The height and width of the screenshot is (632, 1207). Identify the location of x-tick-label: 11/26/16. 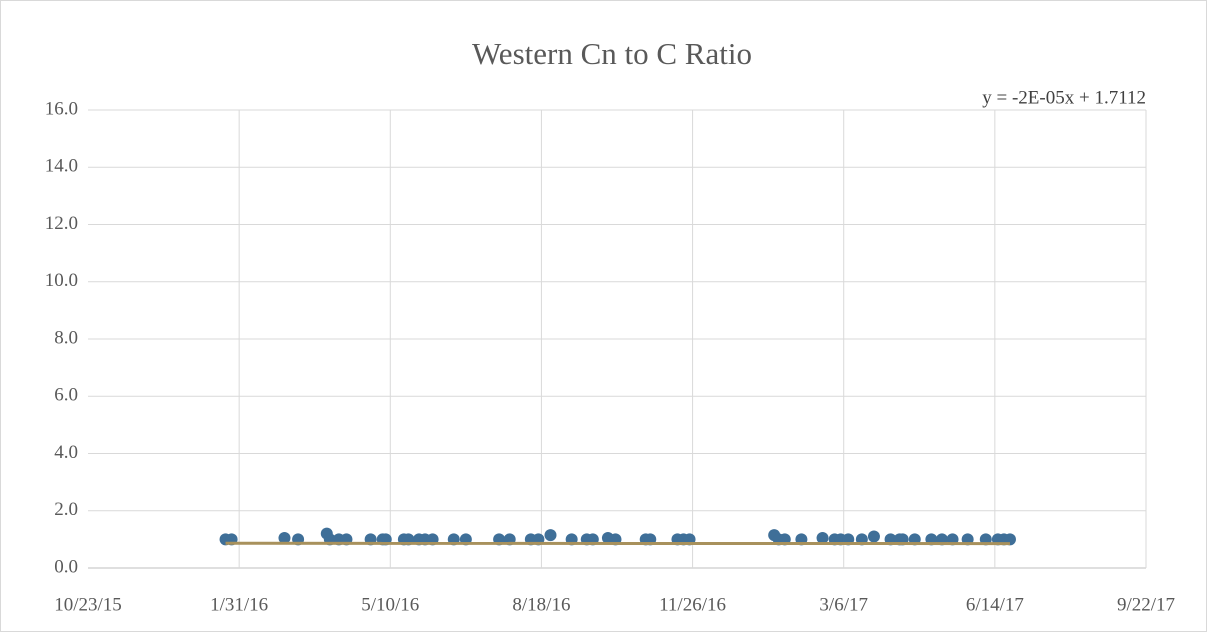
(692, 604).